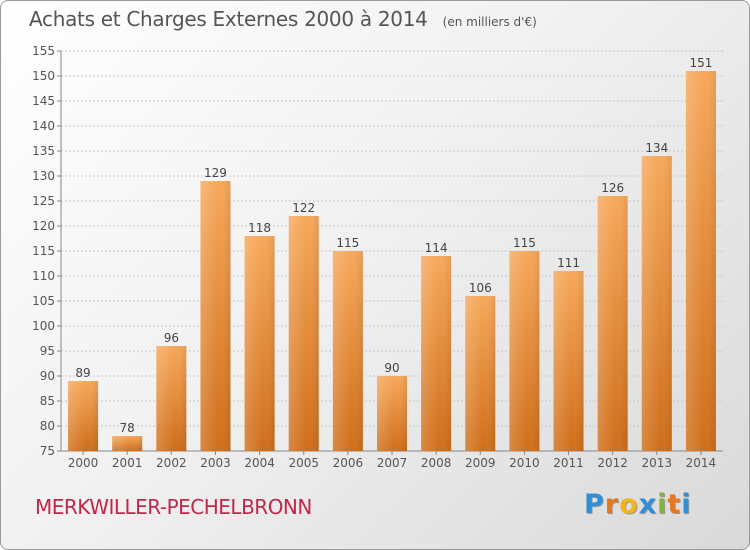 The width and height of the screenshot is (750, 550). I want to click on value-label: 96, so click(171, 338).